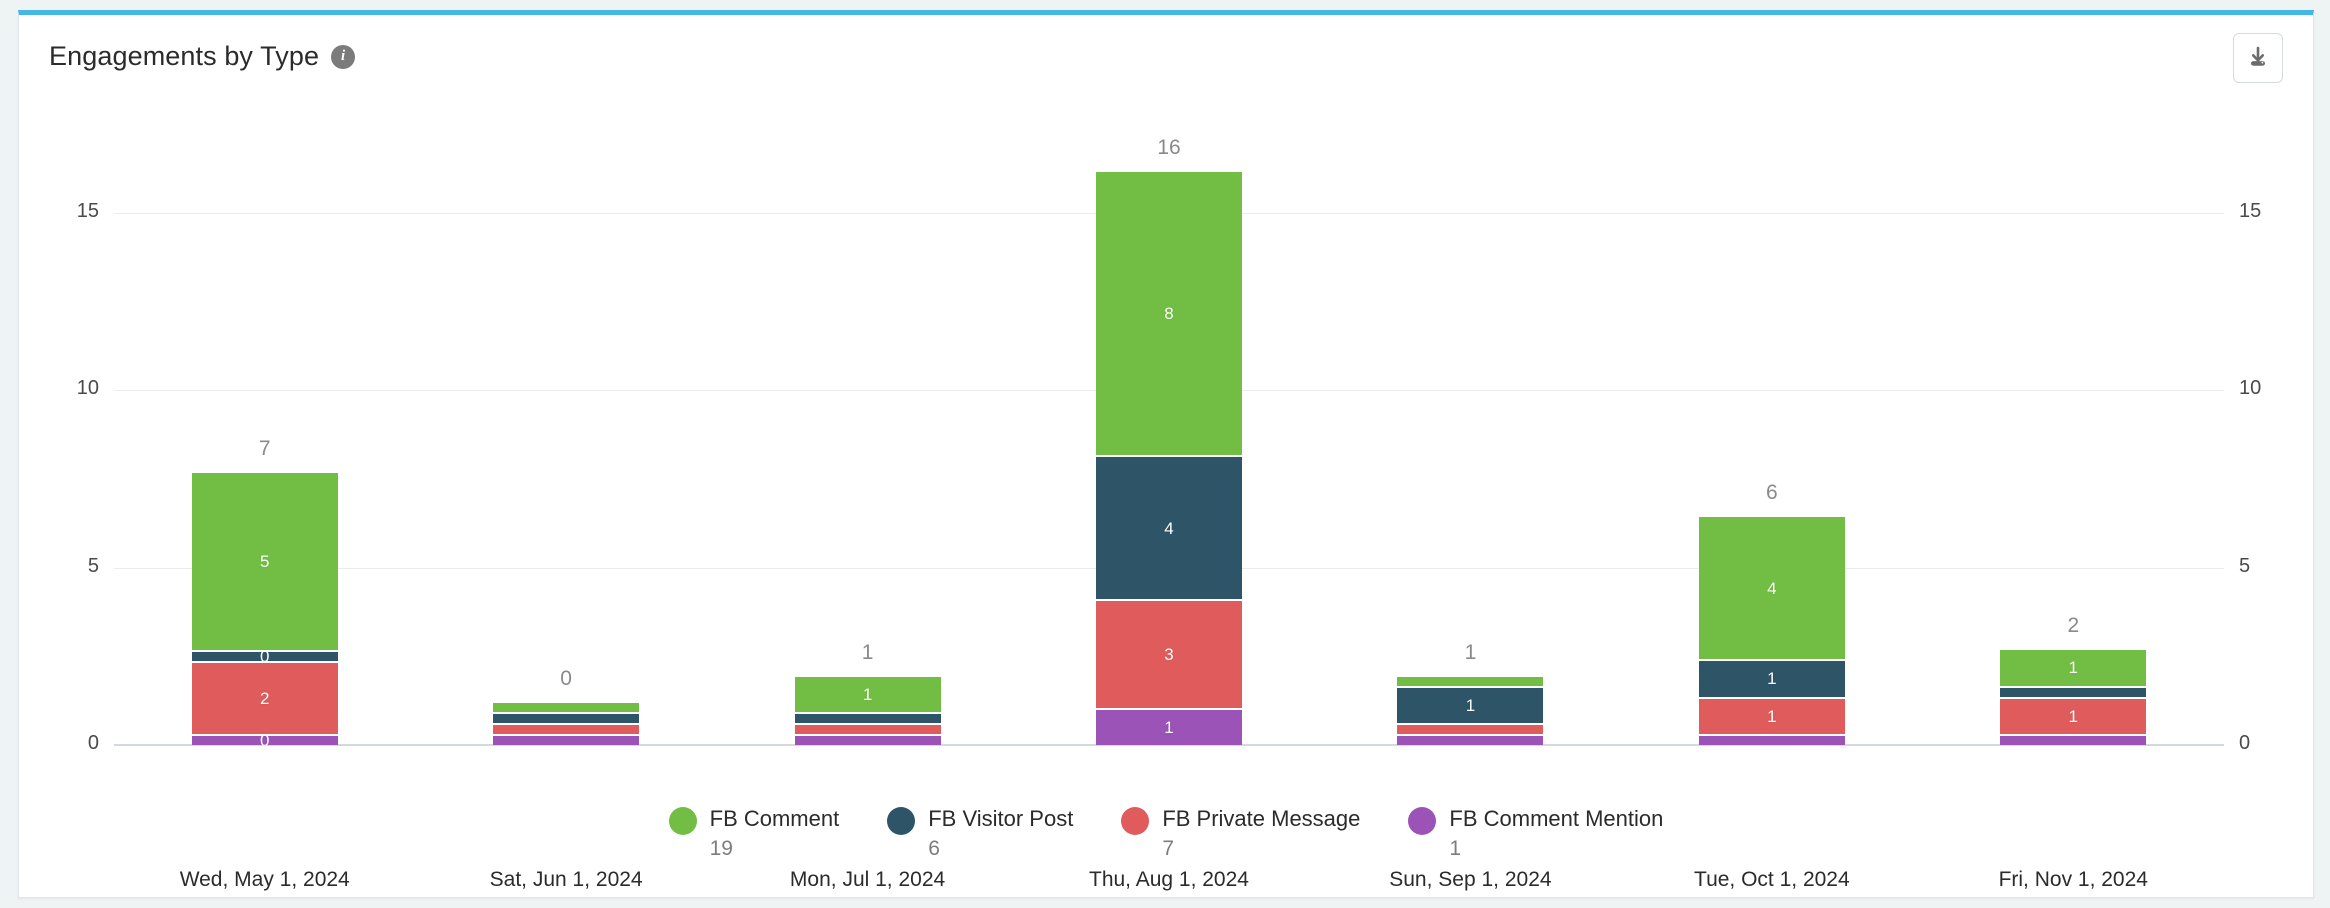 The height and width of the screenshot is (908, 2330). I want to click on bar-segment: 3, so click(1169, 654).